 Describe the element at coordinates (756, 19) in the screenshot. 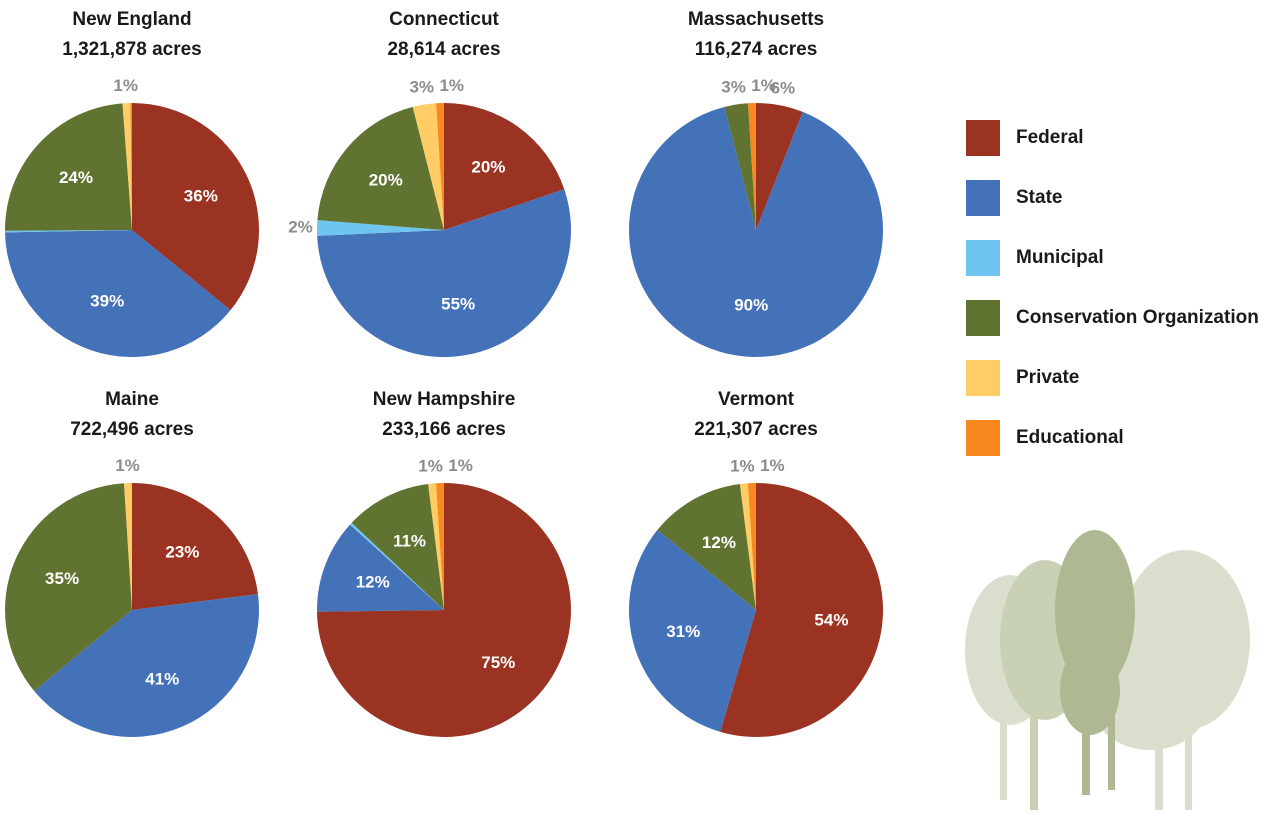

I see `pie-title: Massachusetts` at that location.